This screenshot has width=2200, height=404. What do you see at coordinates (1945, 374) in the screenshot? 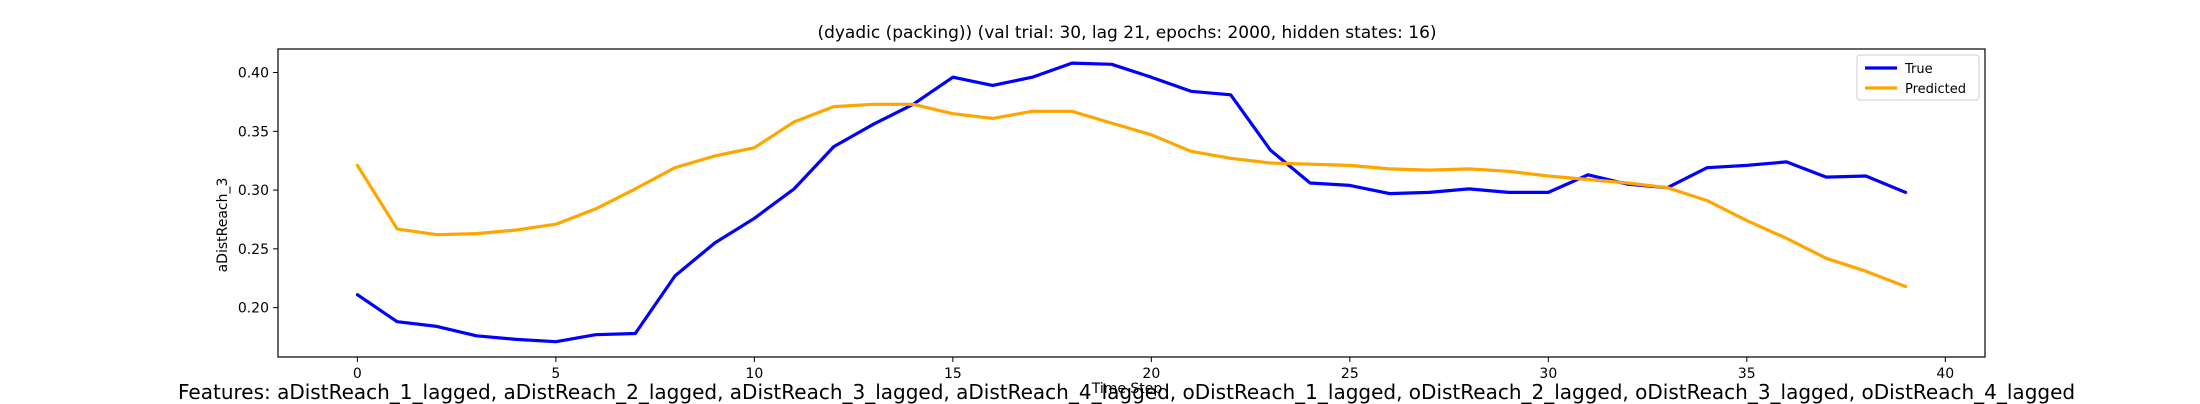
I see `x-tick-label: 40` at bounding box center [1945, 374].